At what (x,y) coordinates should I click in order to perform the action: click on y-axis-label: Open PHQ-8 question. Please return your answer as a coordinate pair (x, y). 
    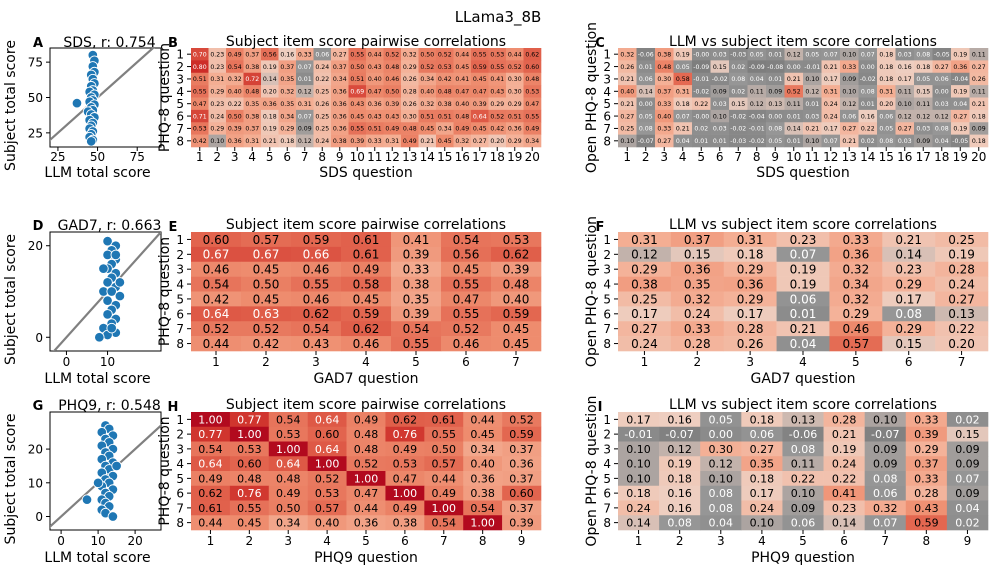
    Looking at the image, I should click on (592, 470).